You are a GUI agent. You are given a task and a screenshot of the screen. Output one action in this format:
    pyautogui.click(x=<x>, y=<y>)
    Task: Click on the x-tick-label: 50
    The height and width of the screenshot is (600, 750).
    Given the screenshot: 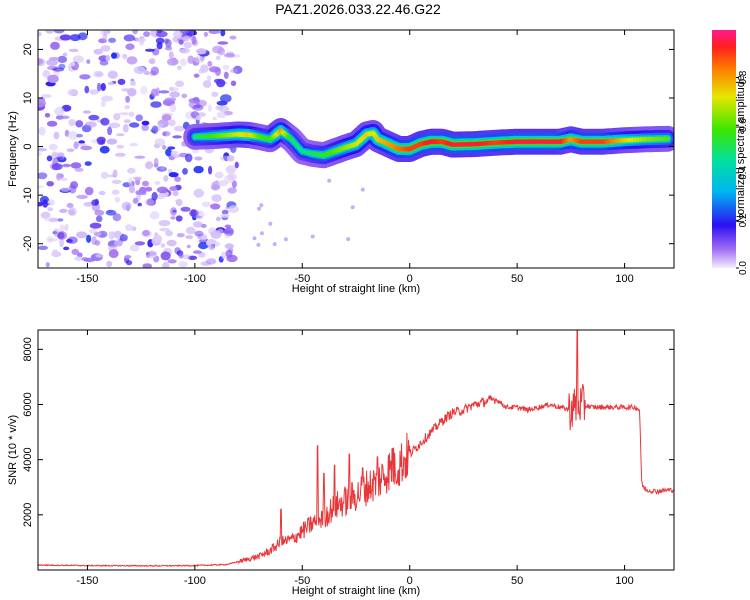 What is the action you would take?
    pyautogui.click(x=517, y=581)
    